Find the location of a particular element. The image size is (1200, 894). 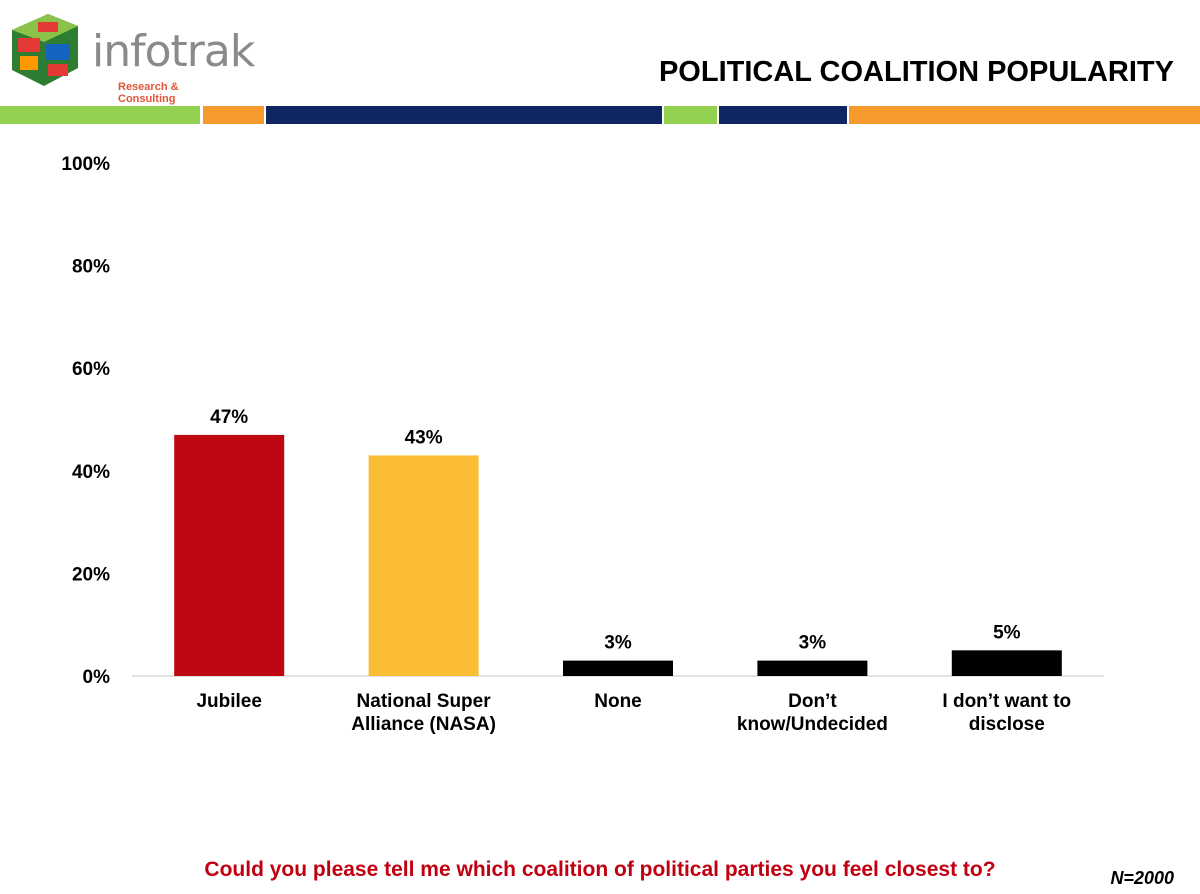

sample-size: N=2000 is located at coordinates (1142, 878).